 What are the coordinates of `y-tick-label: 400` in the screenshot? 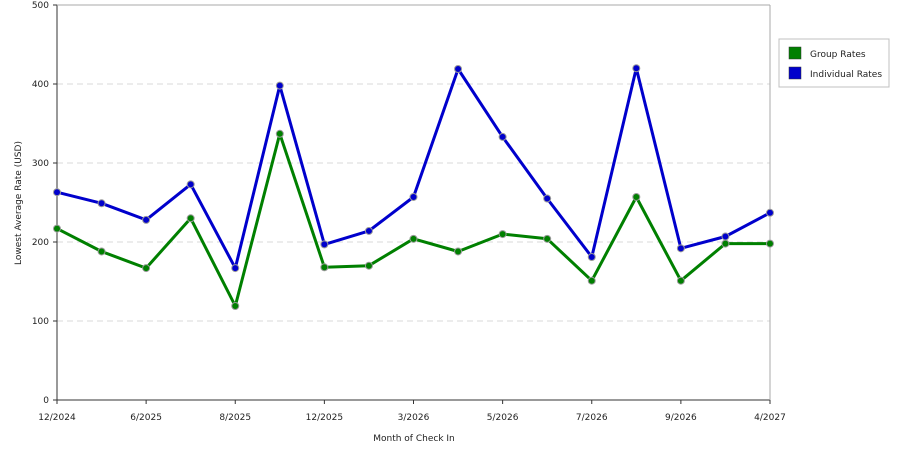 It's located at (40, 85).